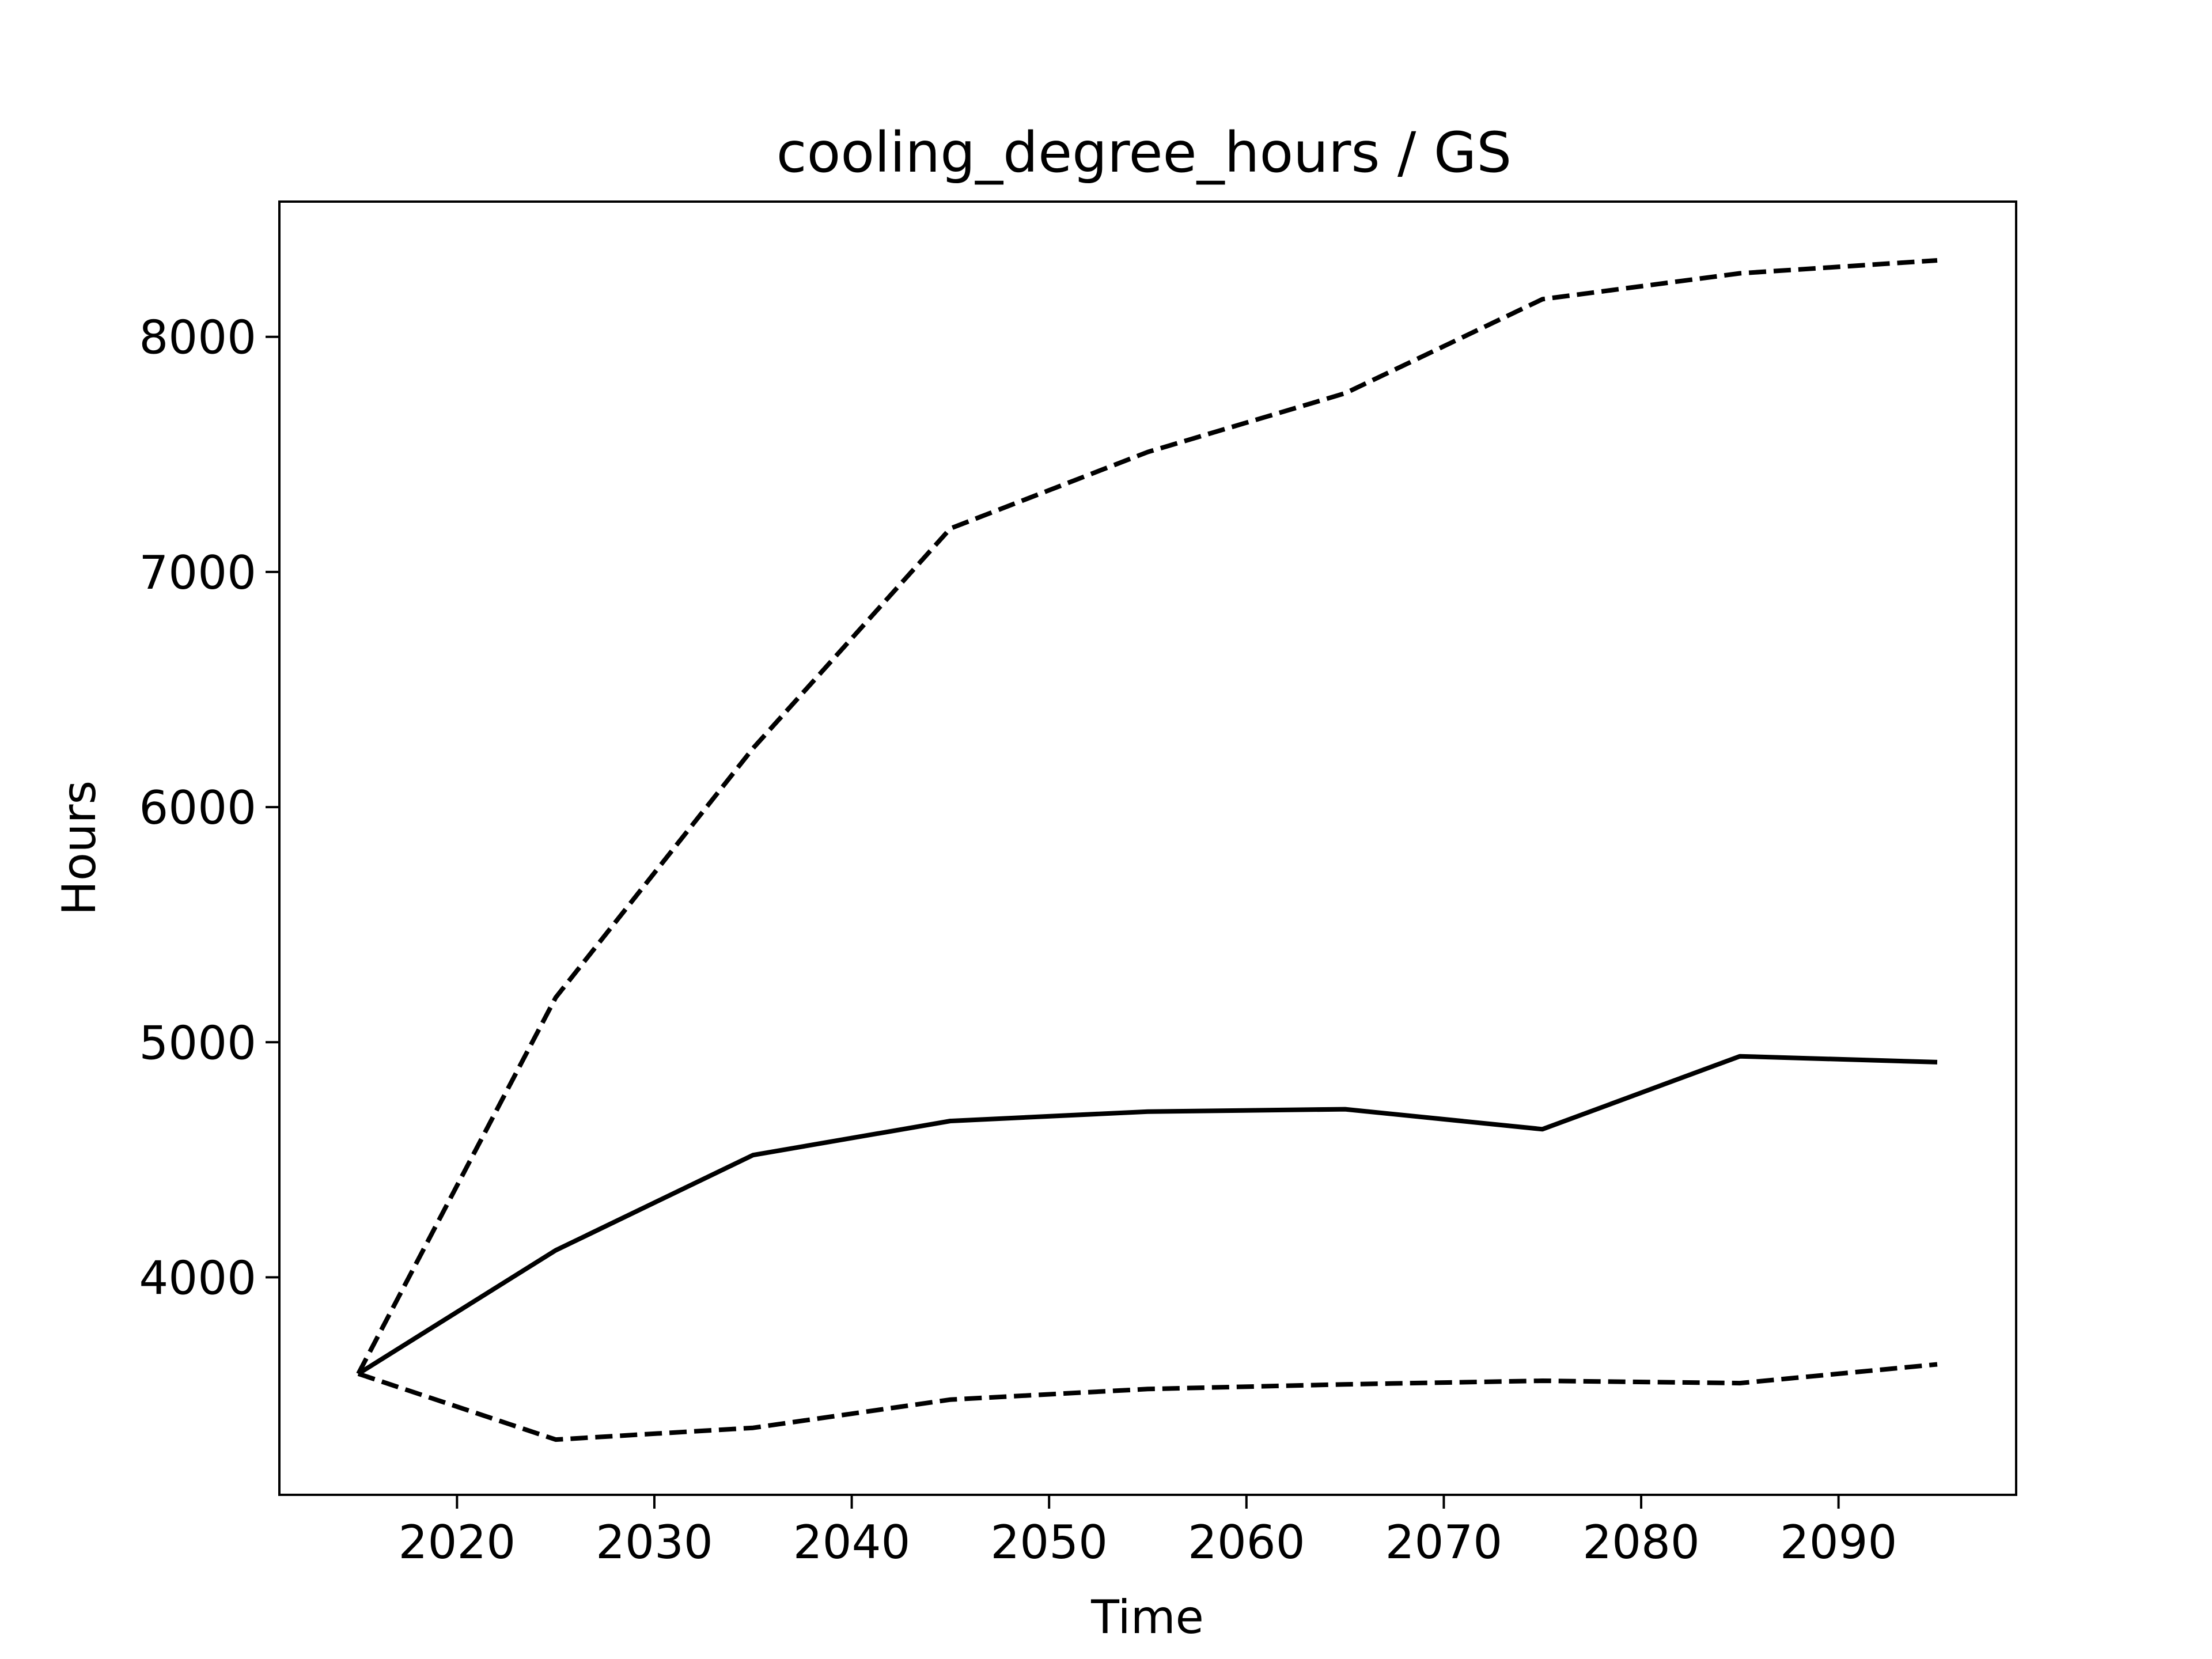  Describe the element at coordinates (1144, 152) in the screenshot. I see `chart-title: cooling_degree_hours / GS` at that location.